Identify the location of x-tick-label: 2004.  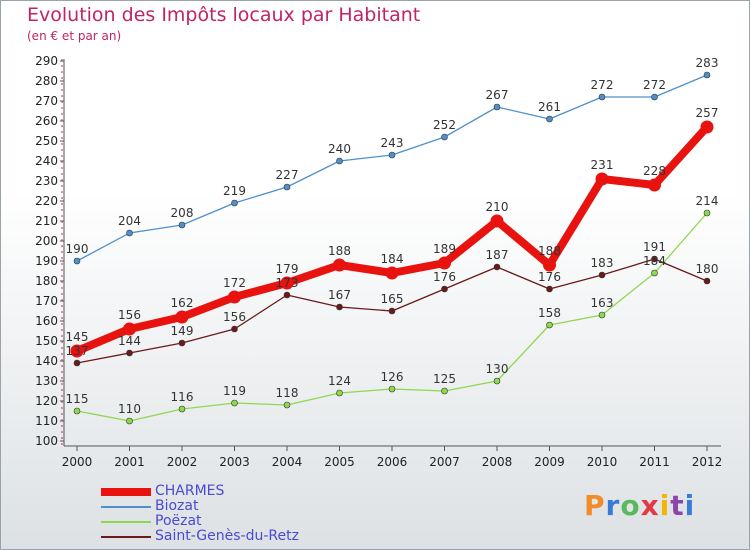
(287, 462).